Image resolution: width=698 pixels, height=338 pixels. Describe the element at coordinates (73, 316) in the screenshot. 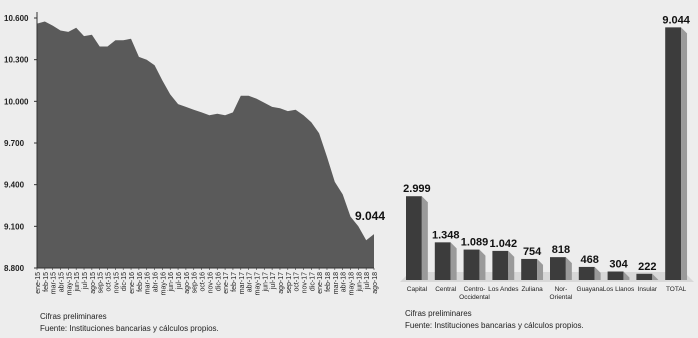

I see `left-note-preliminary: Cifras preliminares` at that location.